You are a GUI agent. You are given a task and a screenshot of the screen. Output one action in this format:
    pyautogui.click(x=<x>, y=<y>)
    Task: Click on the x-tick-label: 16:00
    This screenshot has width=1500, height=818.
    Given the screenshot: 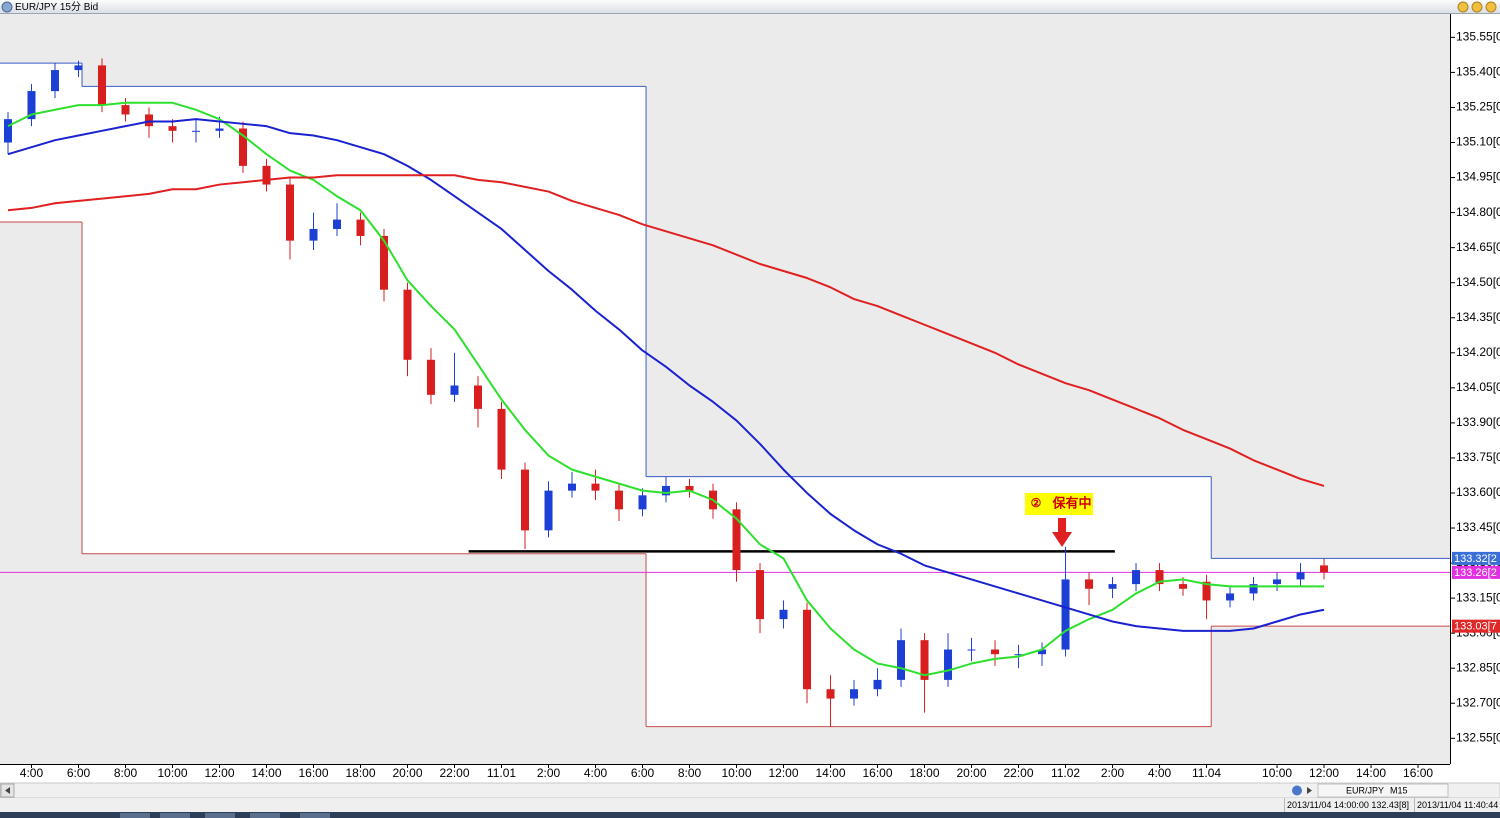 What is the action you would take?
    pyautogui.click(x=878, y=773)
    